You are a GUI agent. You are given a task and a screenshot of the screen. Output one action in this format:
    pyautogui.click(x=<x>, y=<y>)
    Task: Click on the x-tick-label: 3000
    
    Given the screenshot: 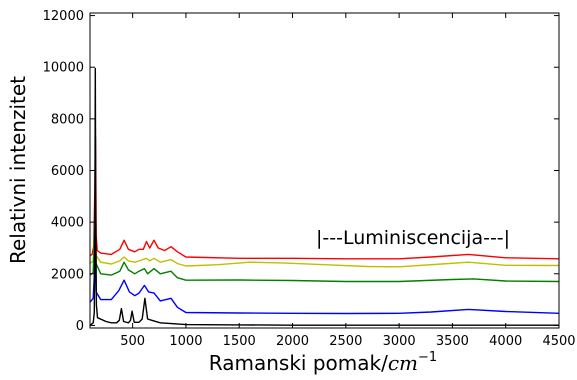 What is the action you would take?
    pyautogui.click(x=399, y=341)
    